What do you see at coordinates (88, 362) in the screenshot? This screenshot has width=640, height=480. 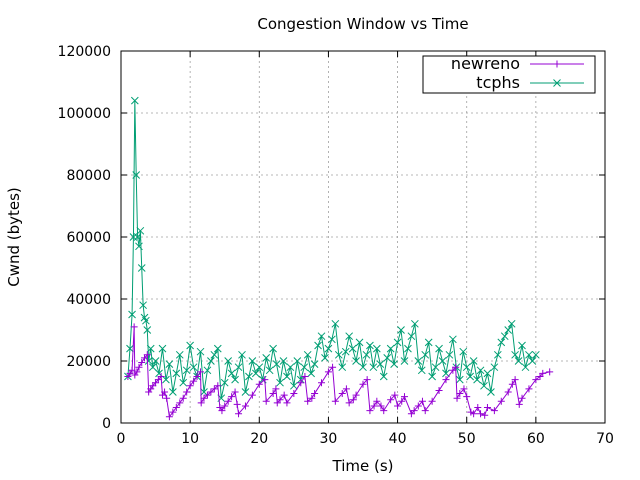 I see `y-tick-label: 20000` at bounding box center [88, 362].